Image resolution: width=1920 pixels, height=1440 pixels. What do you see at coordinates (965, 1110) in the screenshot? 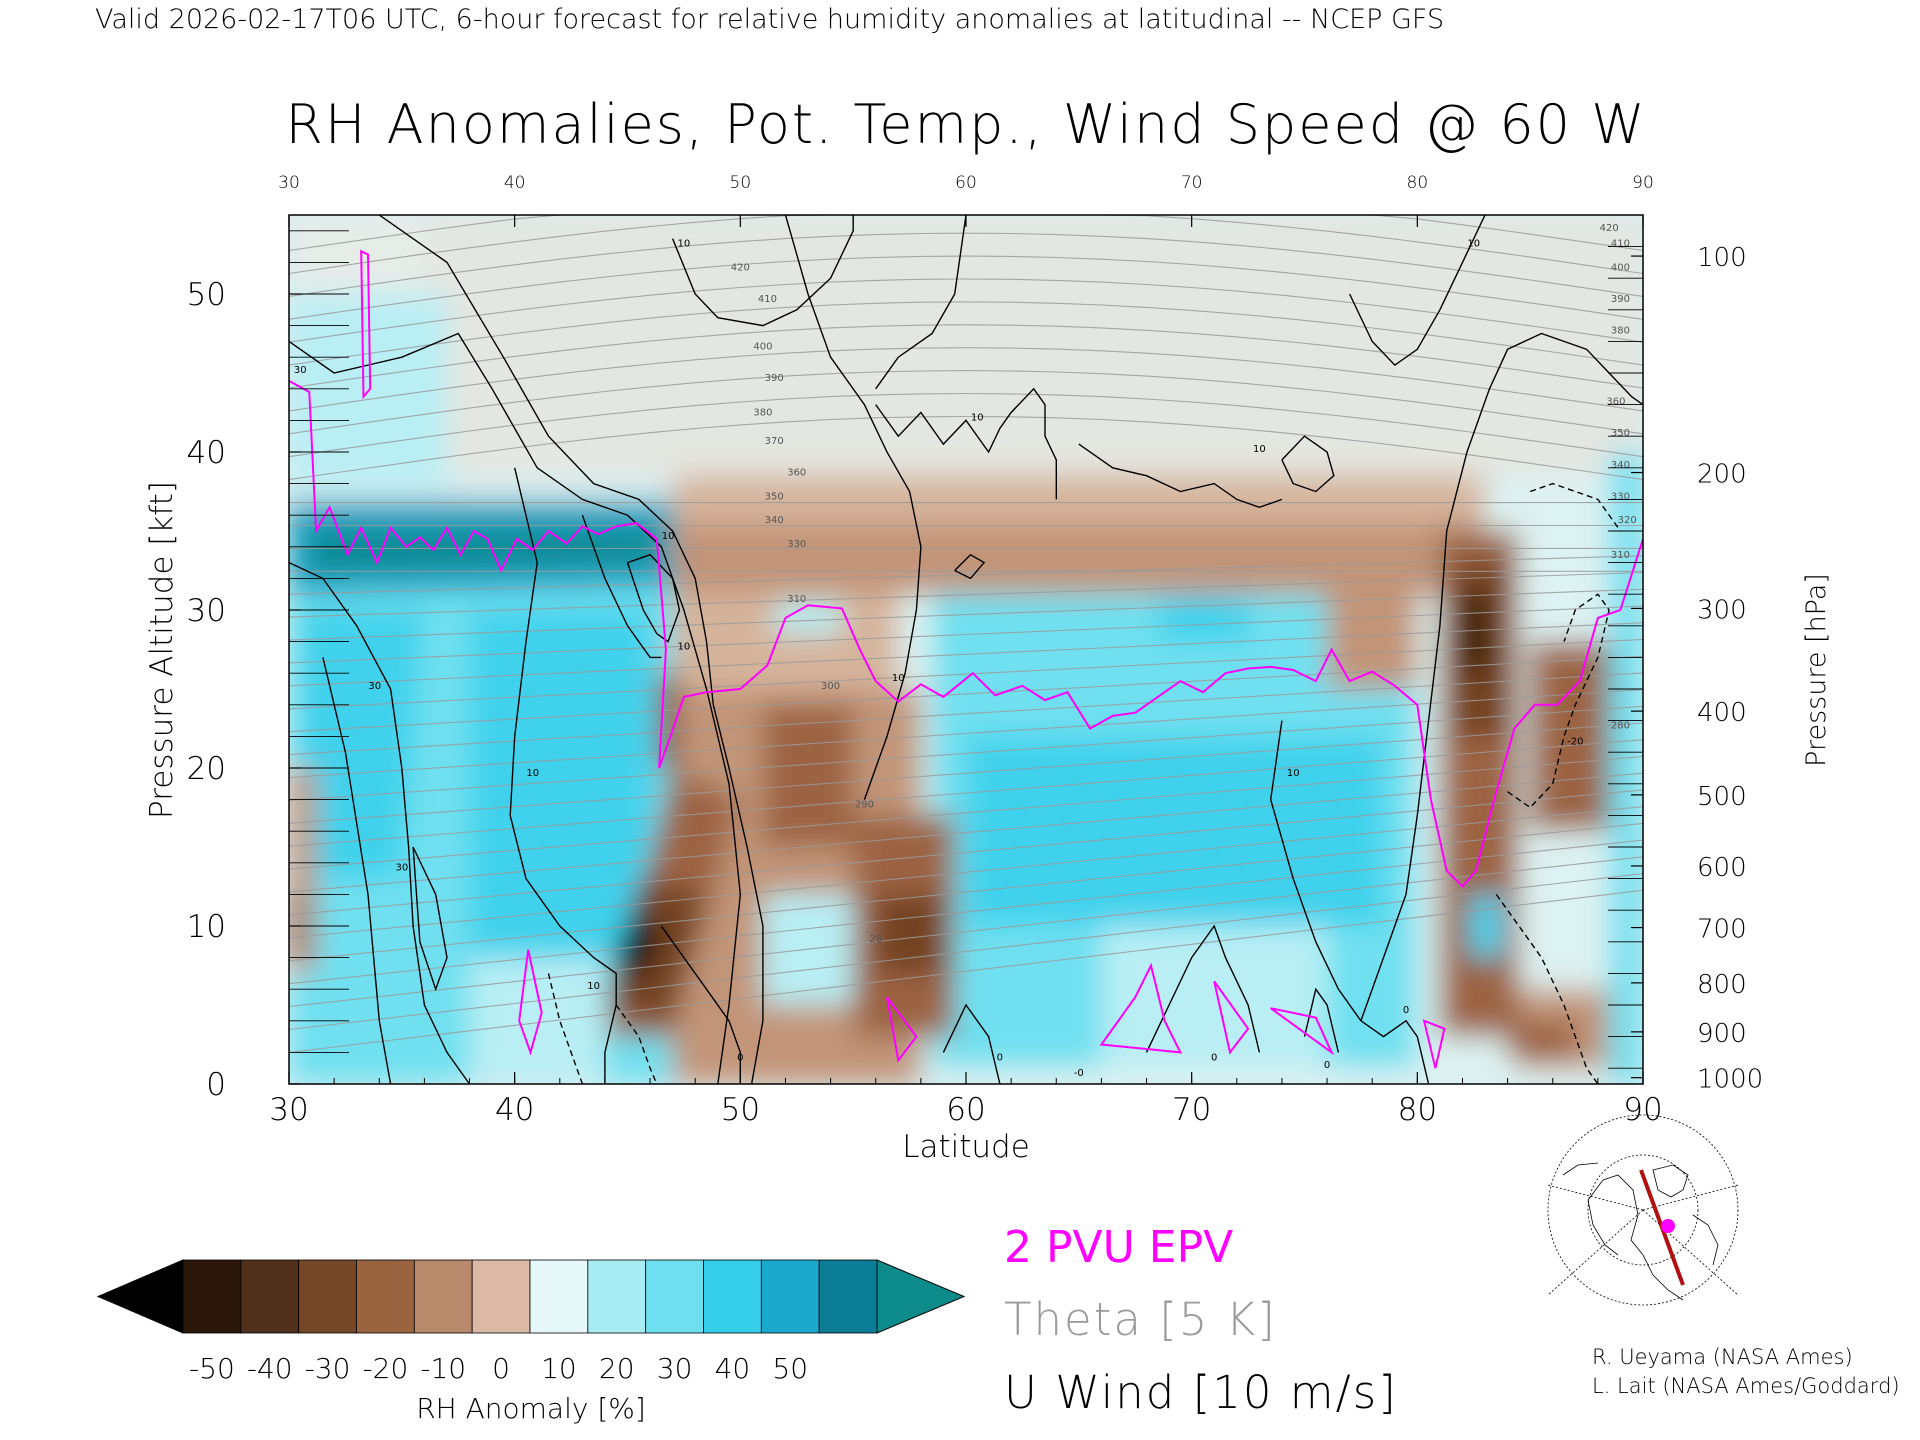
I see `x-tick-label: 60` at bounding box center [965, 1110].